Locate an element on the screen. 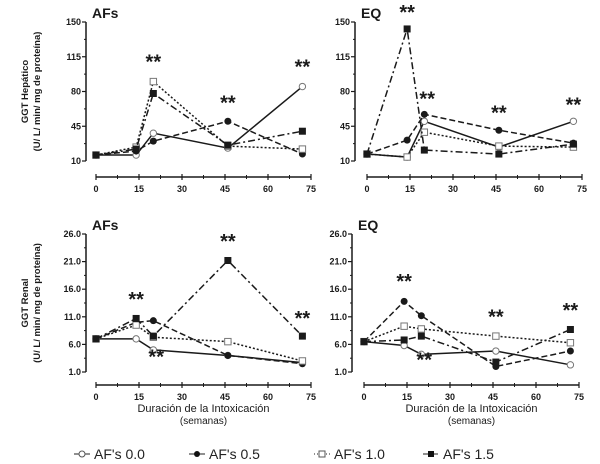 The image size is (600, 464). y-tick-label: 26.0 is located at coordinates (338, 234).